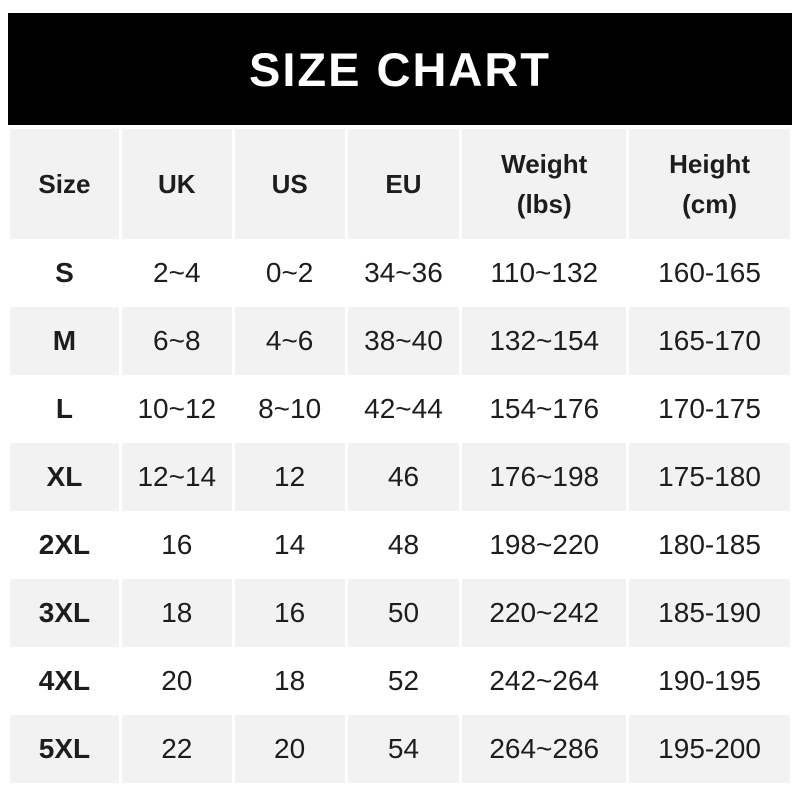 The width and height of the screenshot is (800, 800). I want to click on table-row-xl: XL 12~14 12 46 176~198 175-180, so click(400, 477).